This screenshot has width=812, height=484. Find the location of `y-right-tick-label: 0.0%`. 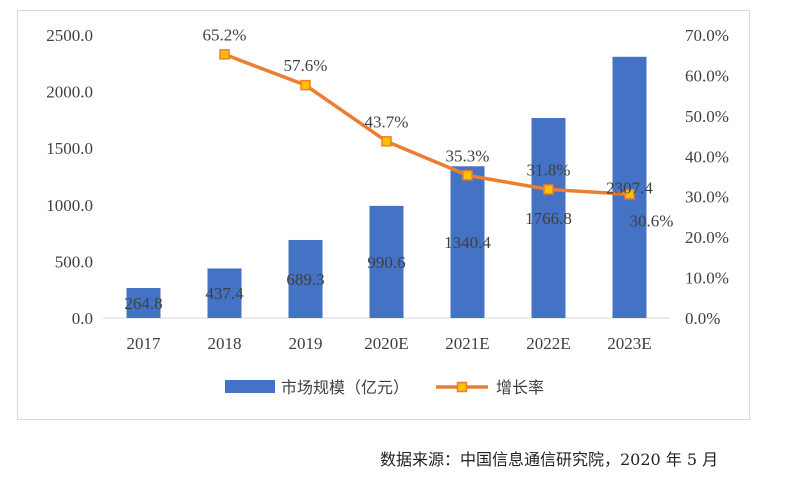

y-right-tick-label: 0.0% is located at coordinates (702, 318).